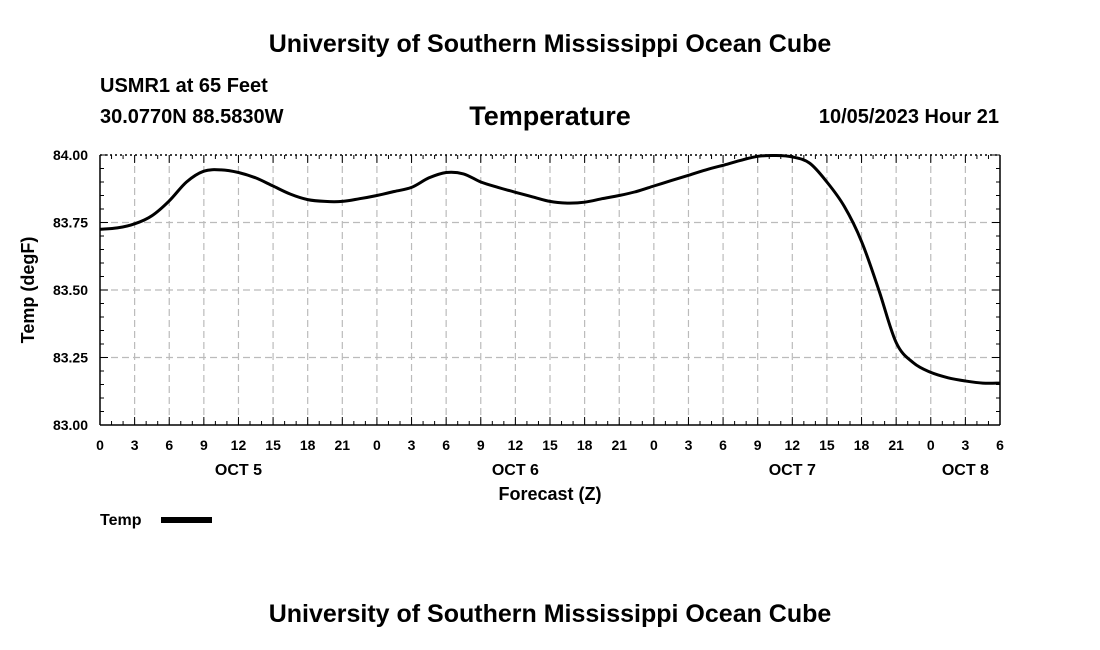 This screenshot has width=1100, height=650. What do you see at coordinates (70, 425) in the screenshot?
I see `y-tick-label: 83.00` at bounding box center [70, 425].